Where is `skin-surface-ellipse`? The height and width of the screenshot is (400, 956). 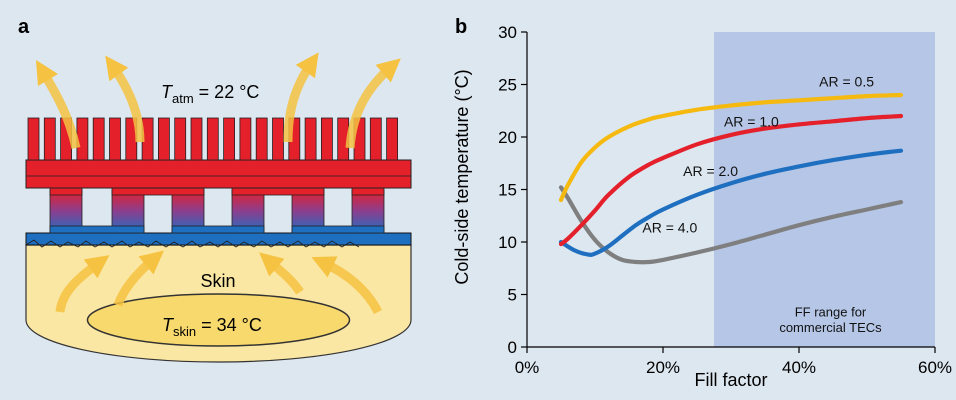
skin-surface-ellipse is located at coordinates (218, 320).